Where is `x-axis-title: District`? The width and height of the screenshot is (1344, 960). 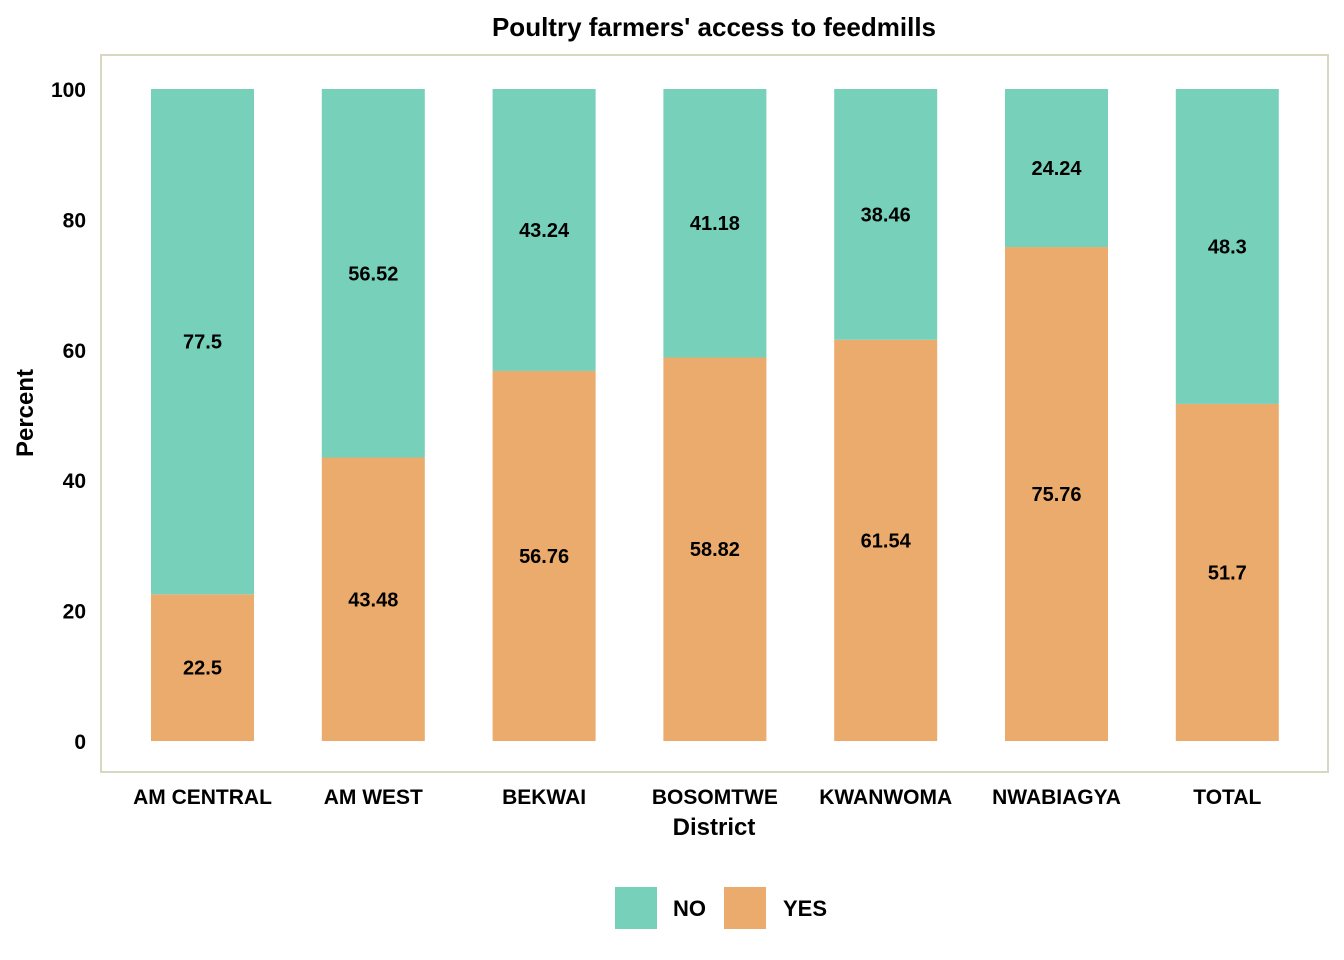
x-axis-title: District is located at coordinates (714, 827).